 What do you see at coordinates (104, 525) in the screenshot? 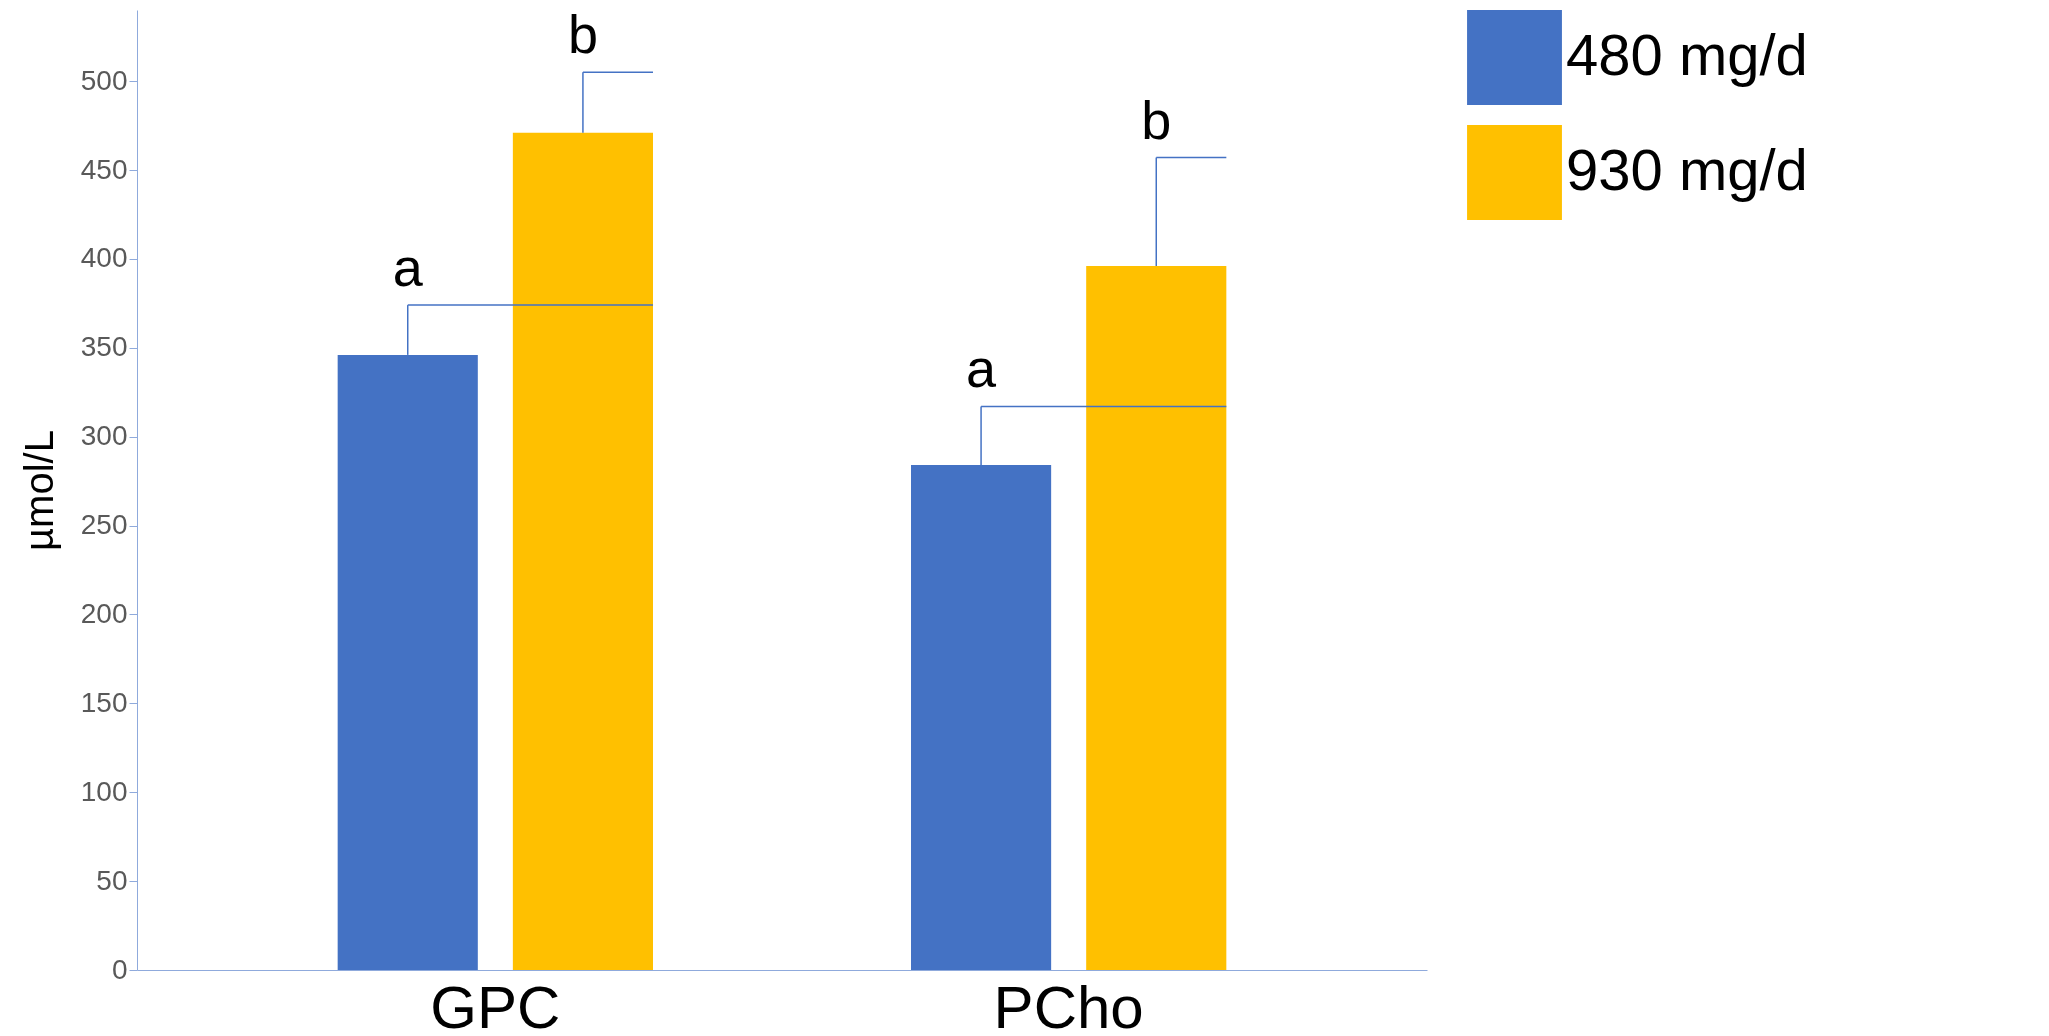
I see `y-tick-label: 250` at bounding box center [104, 525].